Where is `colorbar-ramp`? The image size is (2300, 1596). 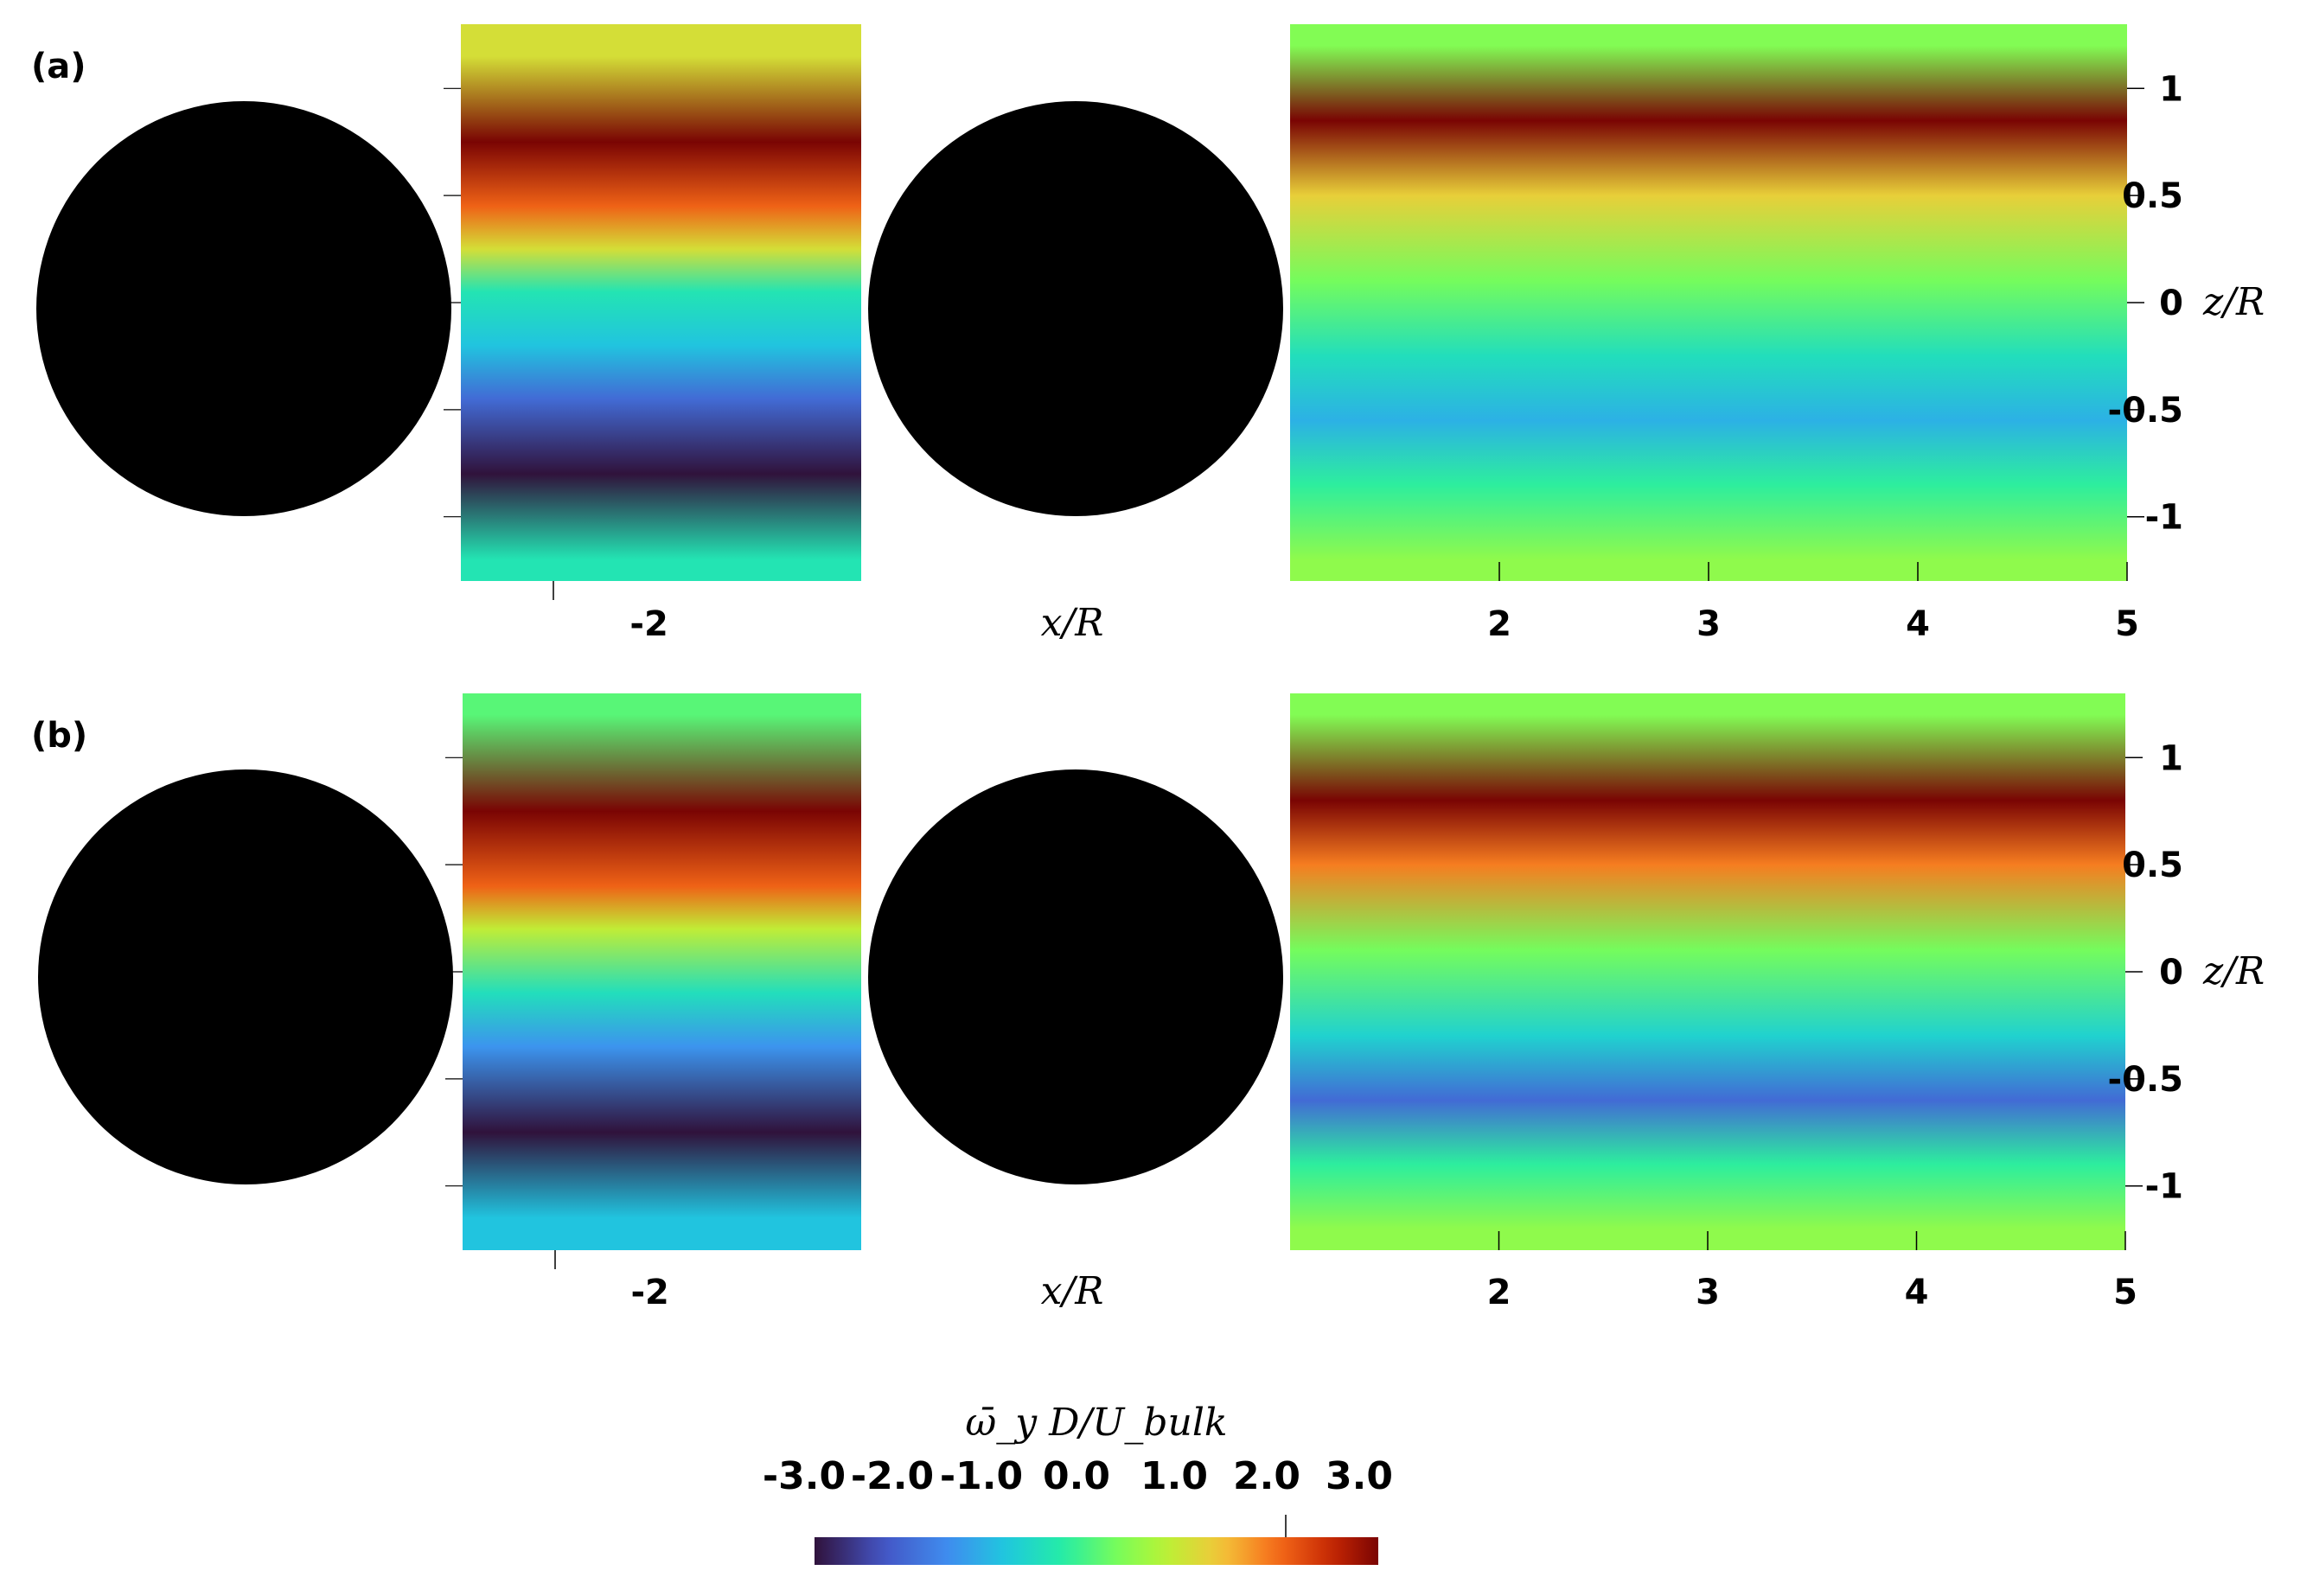
colorbar-ramp is located at coordinates (1096, 1551).